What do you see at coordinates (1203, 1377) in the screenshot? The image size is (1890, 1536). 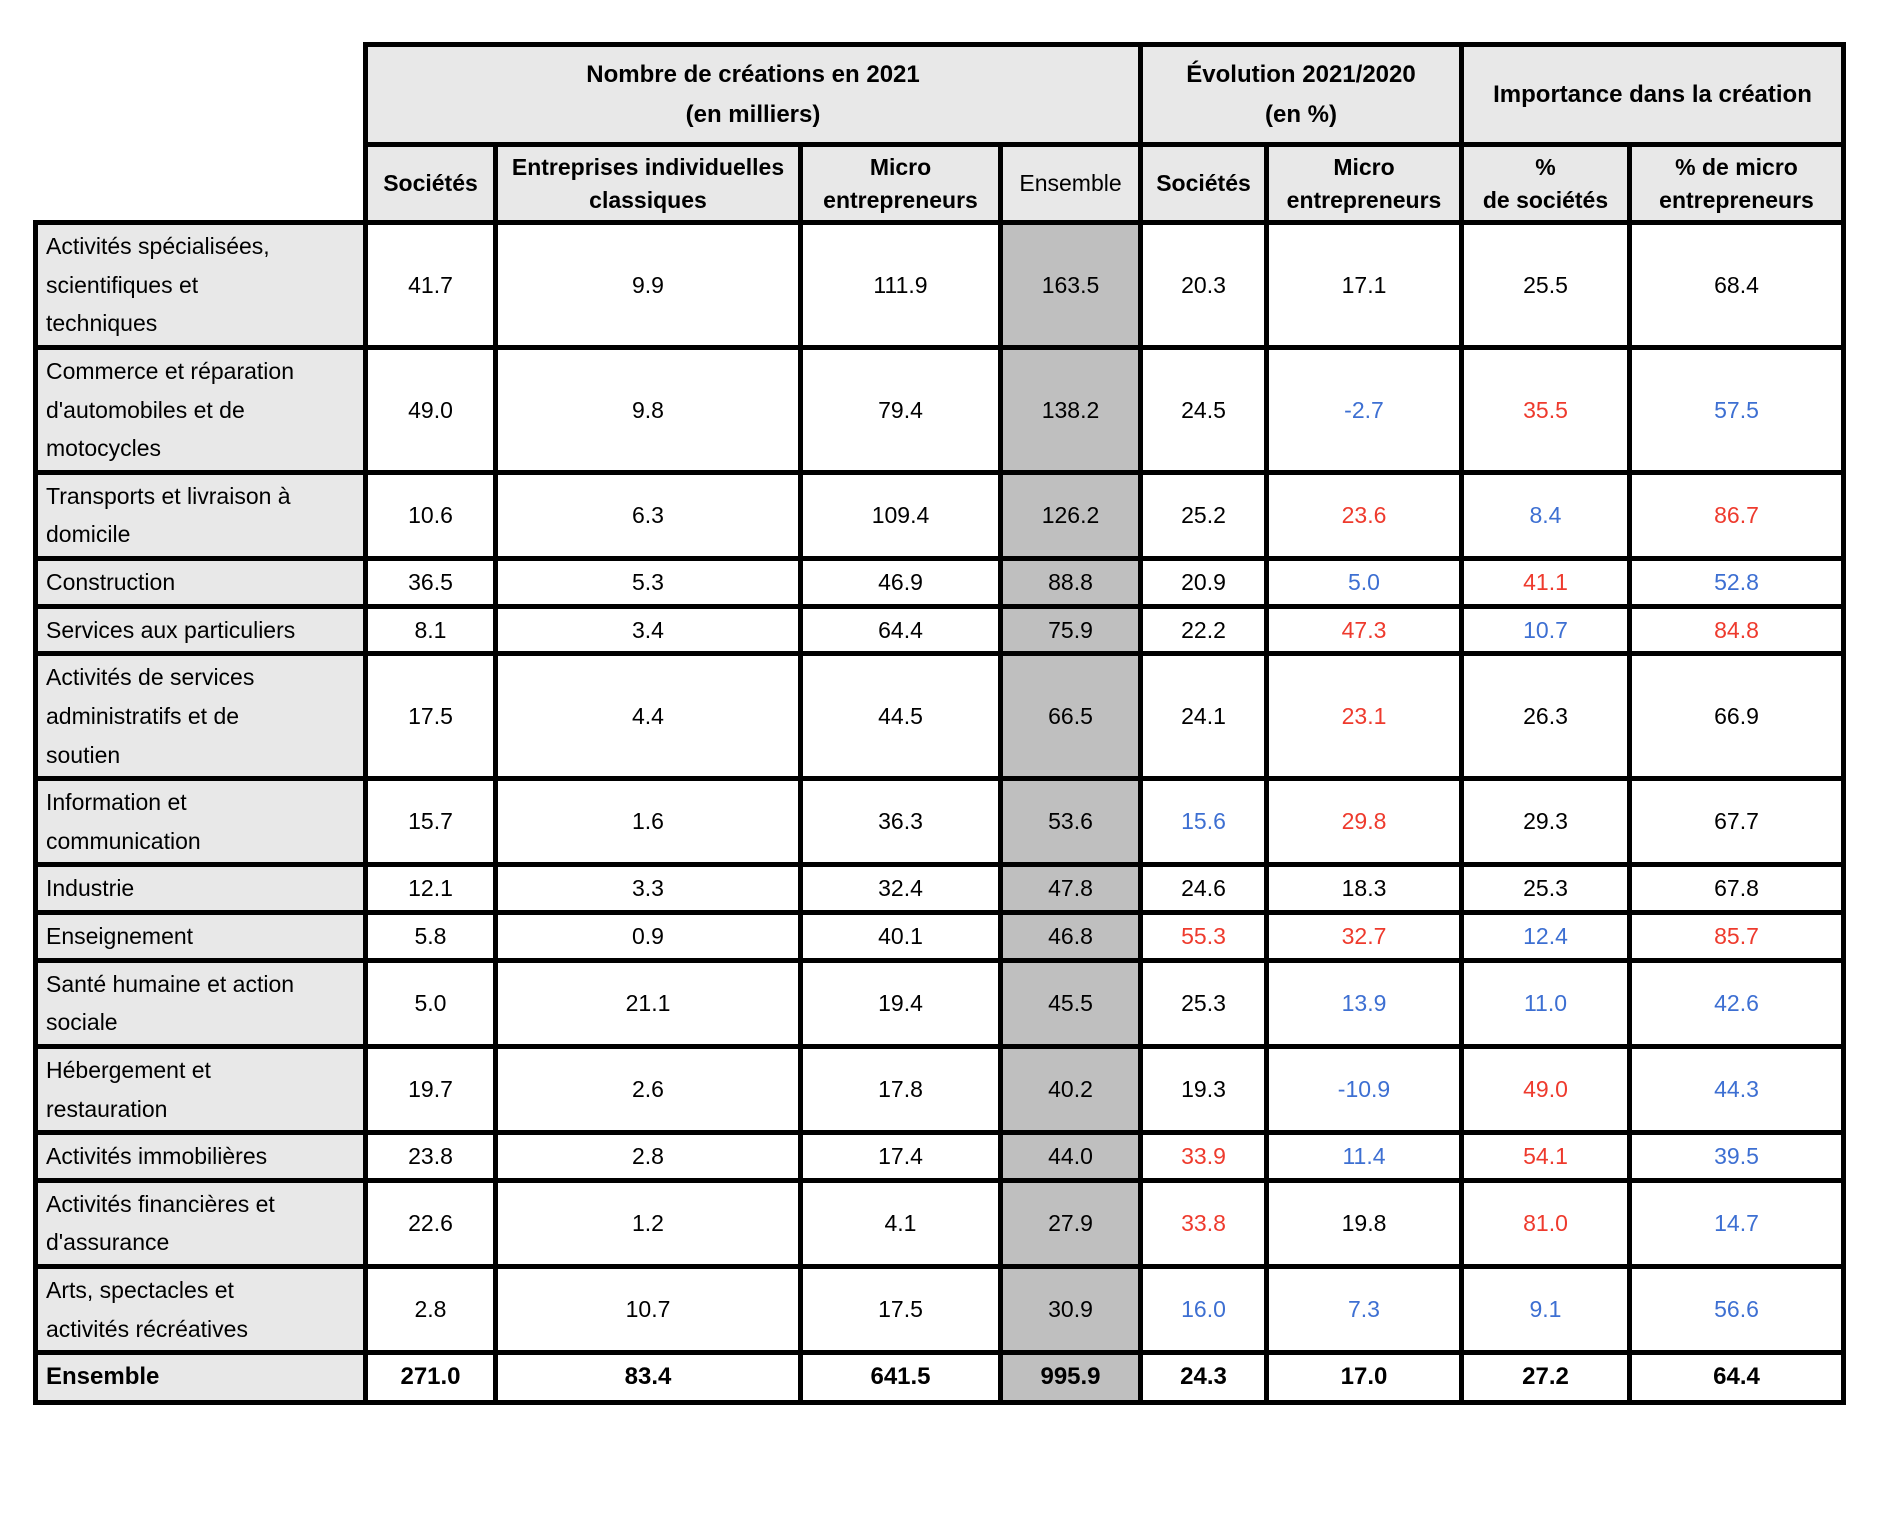 I see `cell-evolution-societes: 24.3` at bounding box center [1203, 1377].